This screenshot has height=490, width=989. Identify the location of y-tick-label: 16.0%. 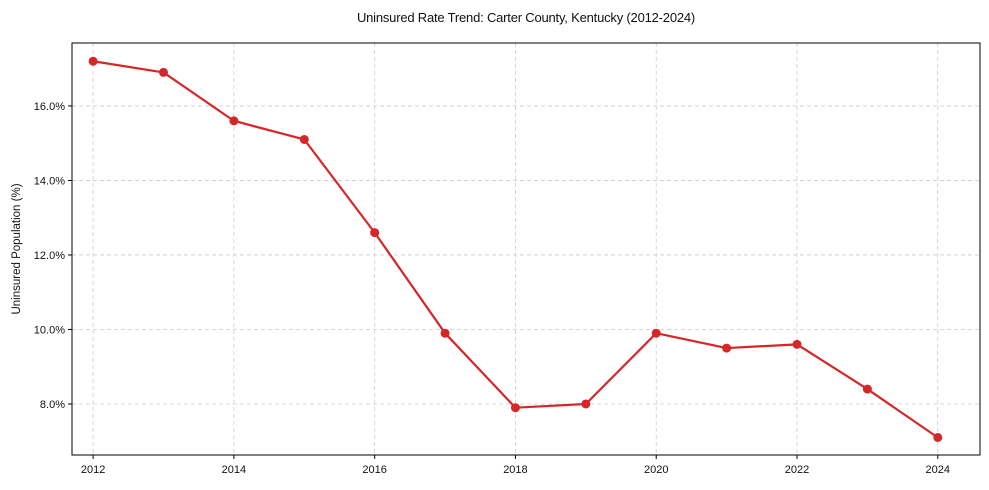
(49, 107).